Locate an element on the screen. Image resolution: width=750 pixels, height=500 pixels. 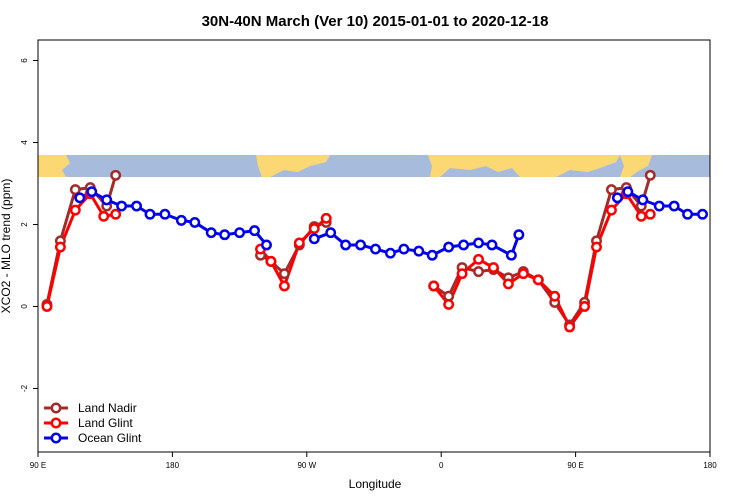
legend-label: Land Nadir is located at coordinates (107, 408).